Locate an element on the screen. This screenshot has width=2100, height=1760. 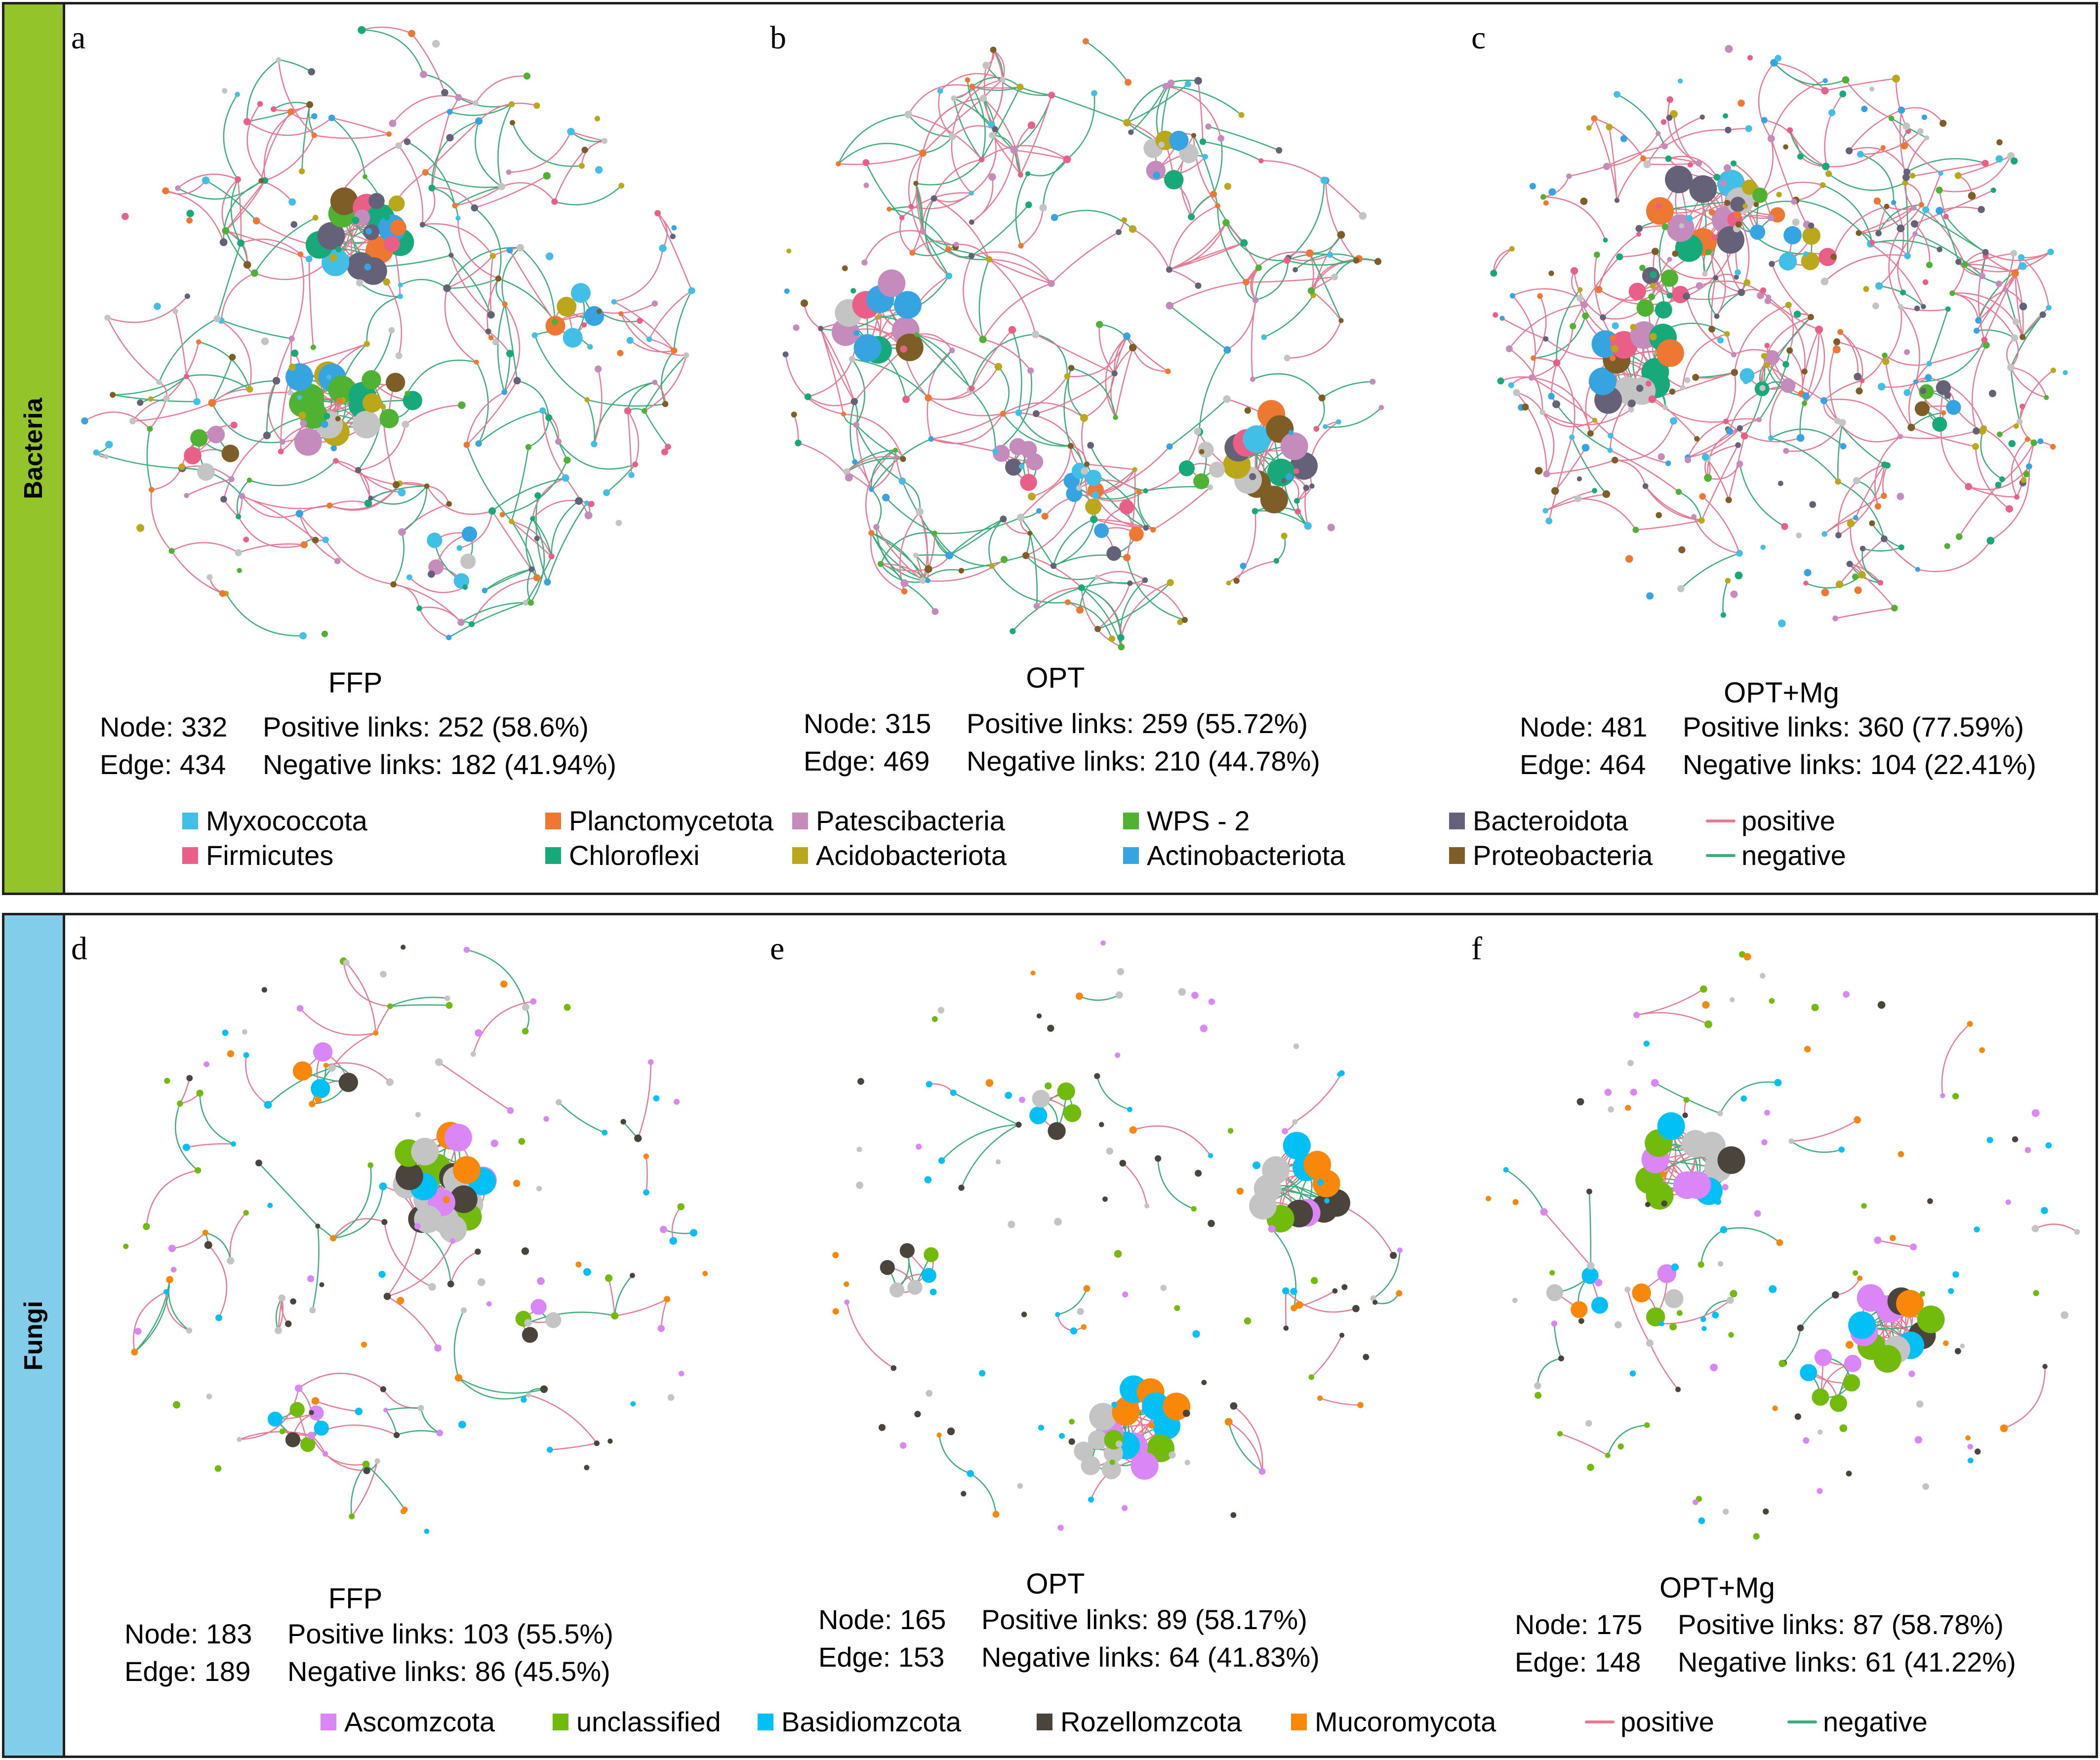
legend-item: Myxococcota is located at coordinates (274, 821).